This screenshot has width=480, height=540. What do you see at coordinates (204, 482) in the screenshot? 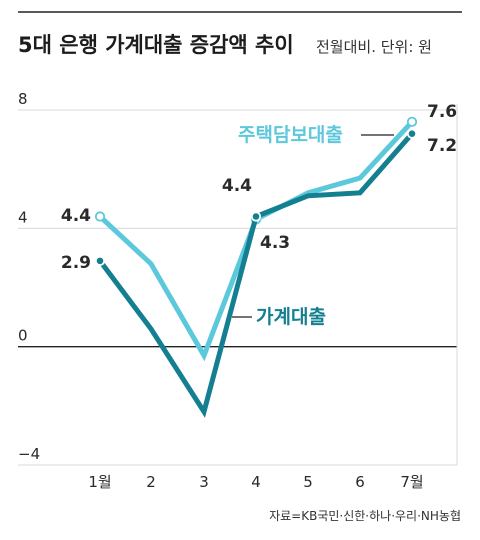
I see `x-tick-label: 3` at bounding box center [204, 482].